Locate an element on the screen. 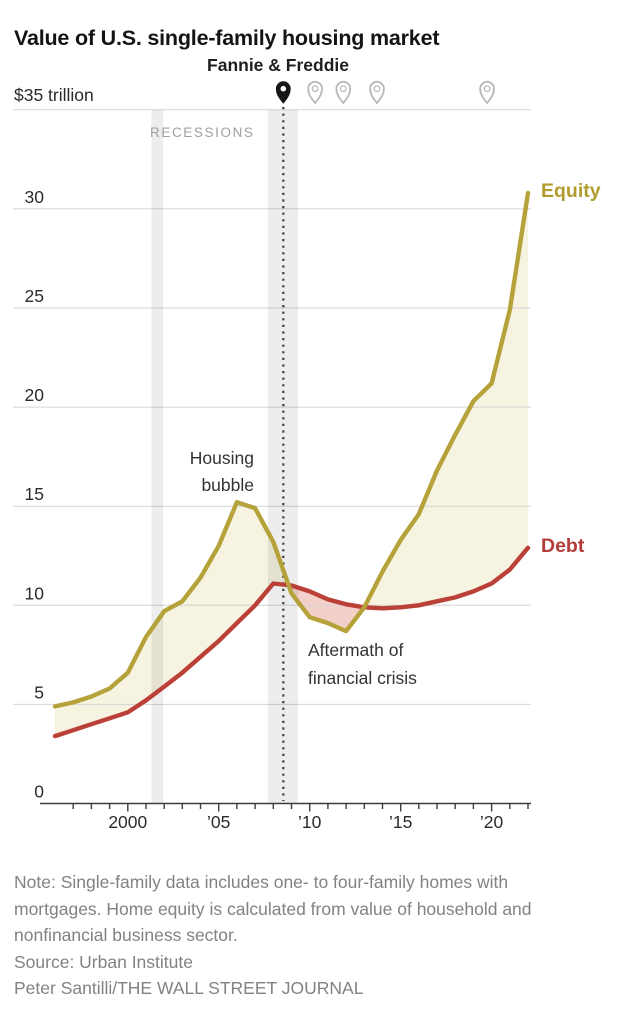 The height and width of the screenshot is (1024, 640). x-tick-label-2000: 2000 is located at coordinates (127, 822).